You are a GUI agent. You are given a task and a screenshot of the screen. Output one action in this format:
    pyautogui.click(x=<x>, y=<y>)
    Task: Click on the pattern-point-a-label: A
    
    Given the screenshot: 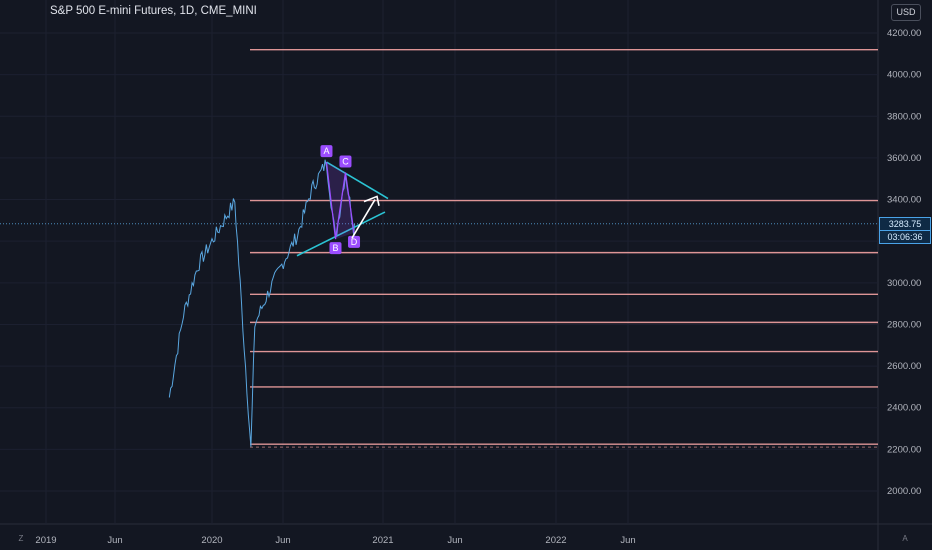 What is the action you would take?
    pyautogui.click(x=326, y=151)
    